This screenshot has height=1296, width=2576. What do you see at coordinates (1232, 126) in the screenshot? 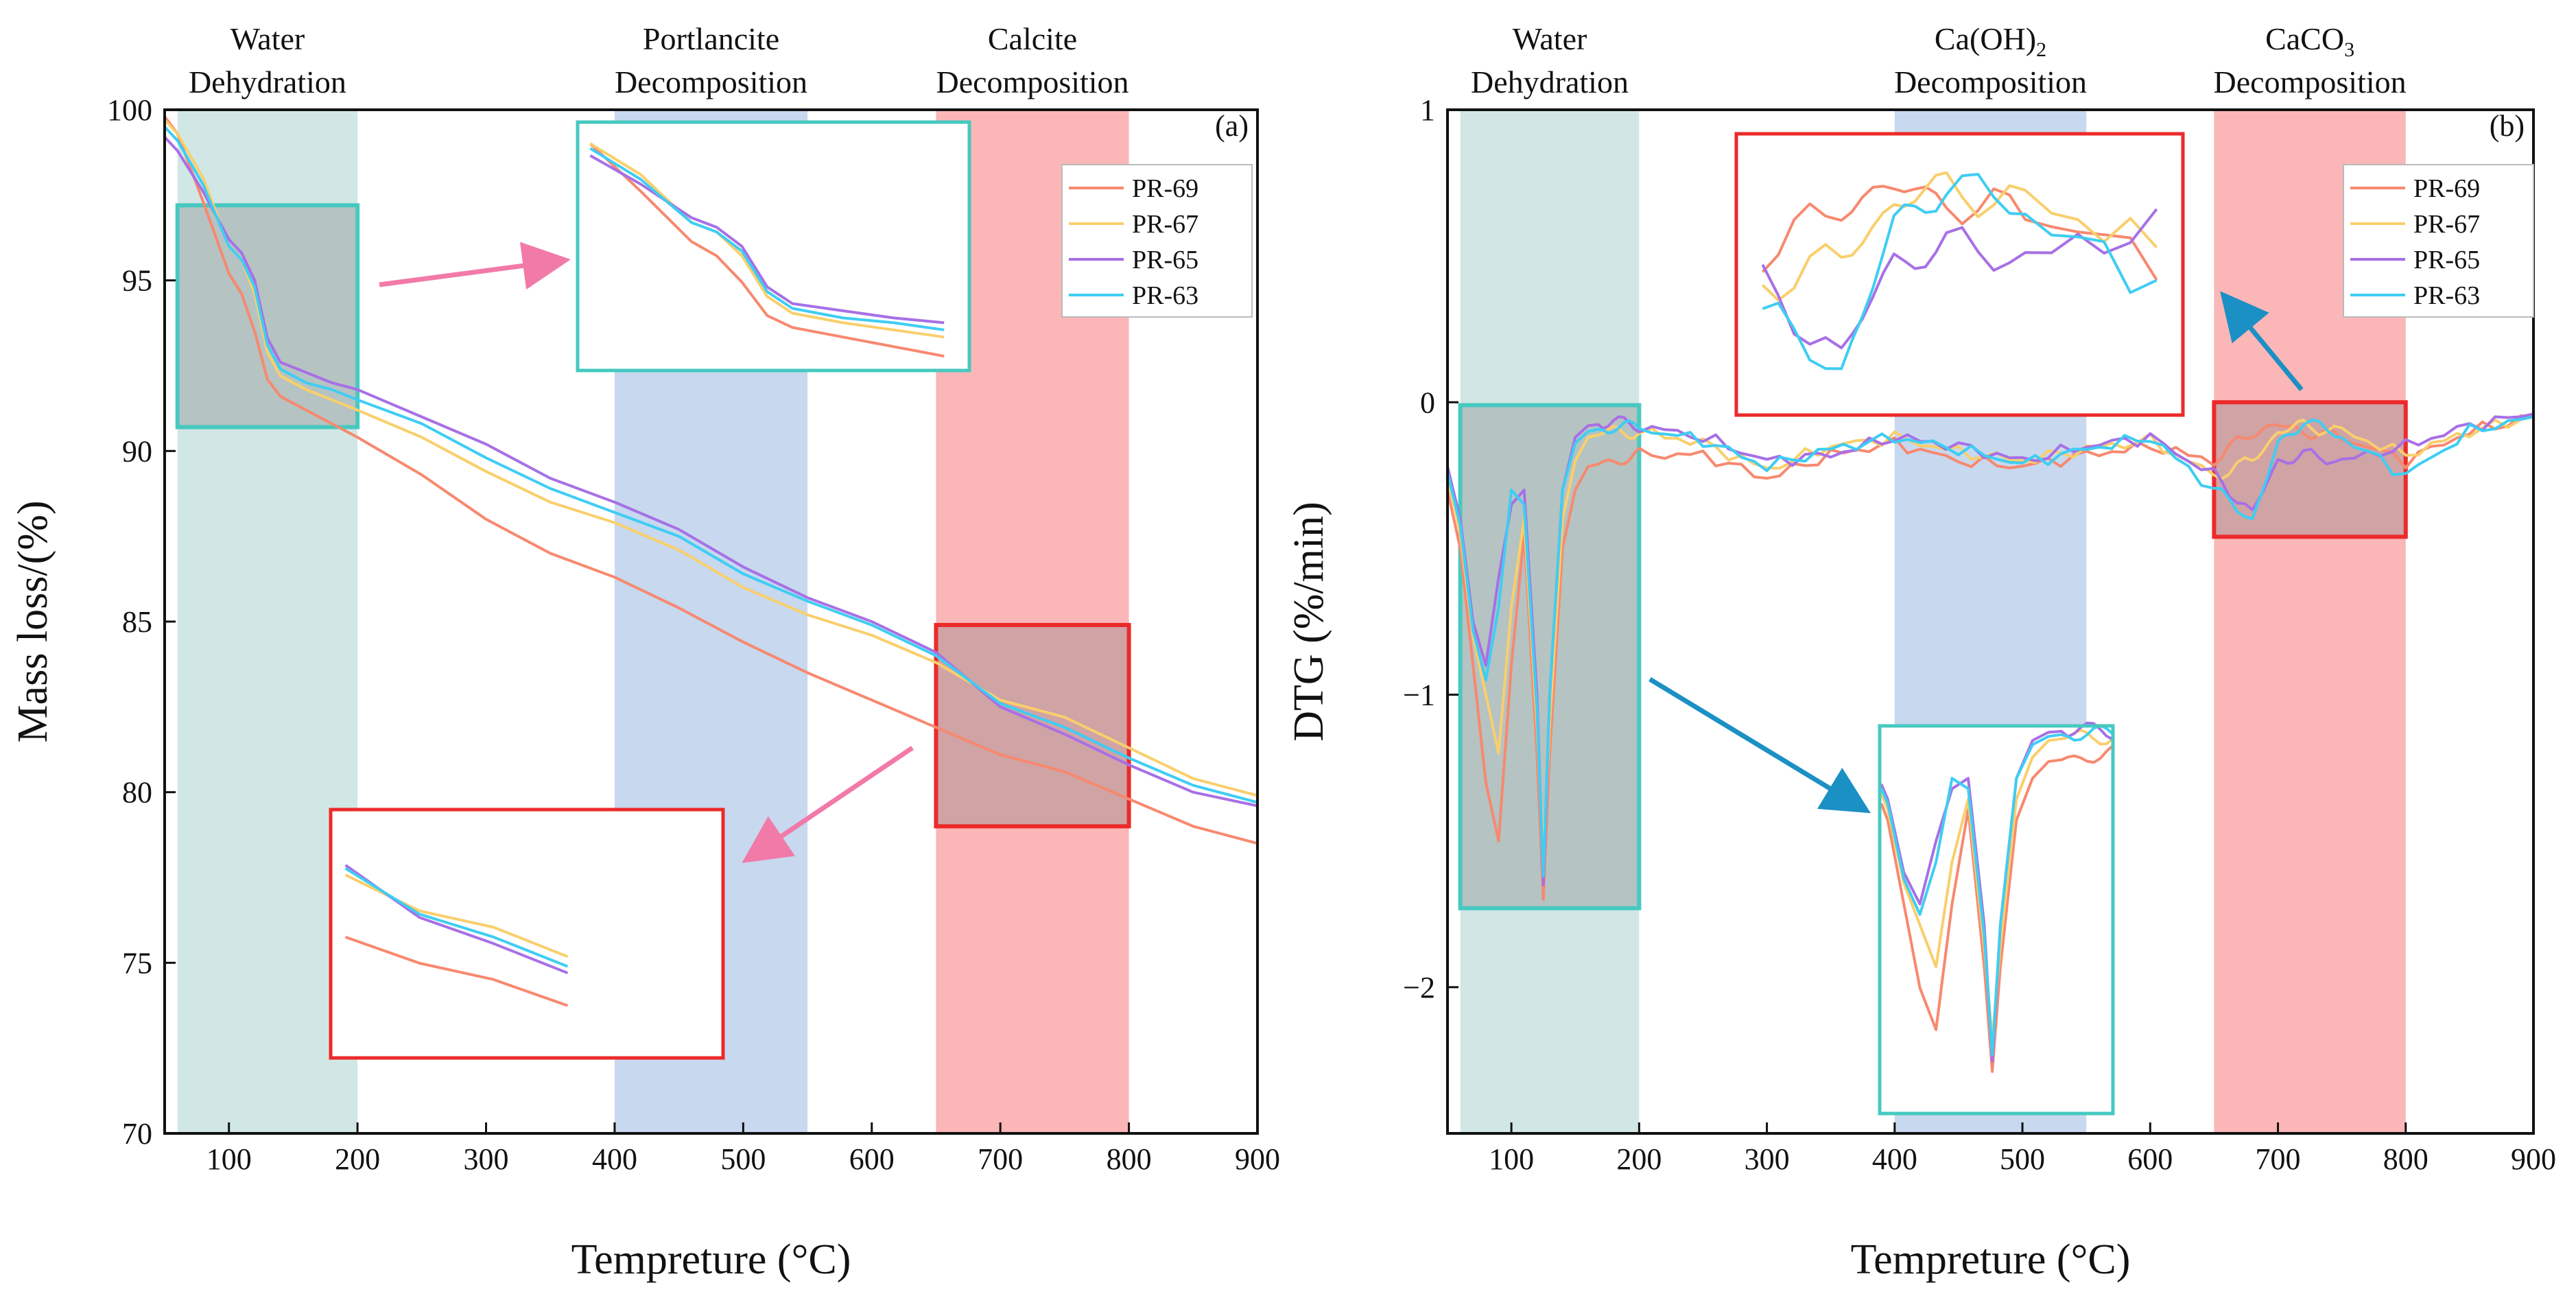
I see `panel-label: (a)` at bounding box center [1232, 126].